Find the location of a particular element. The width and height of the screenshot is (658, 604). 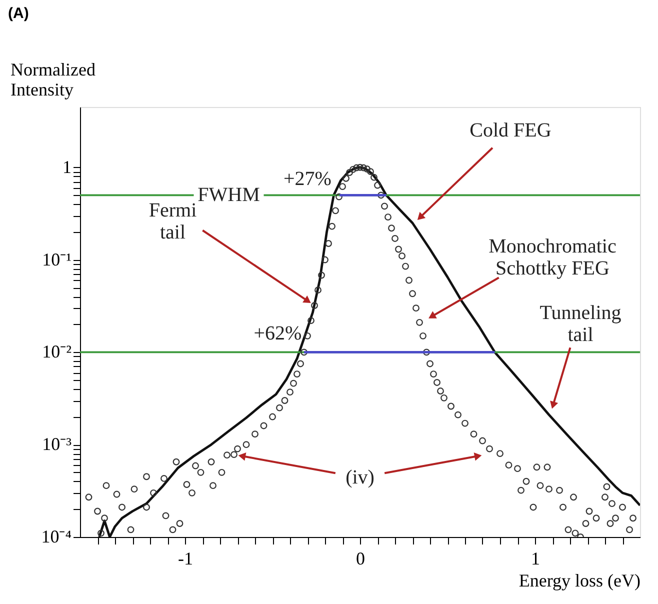

x-axis-title: Energy loss (eV) is located at coordinates (579, 580).